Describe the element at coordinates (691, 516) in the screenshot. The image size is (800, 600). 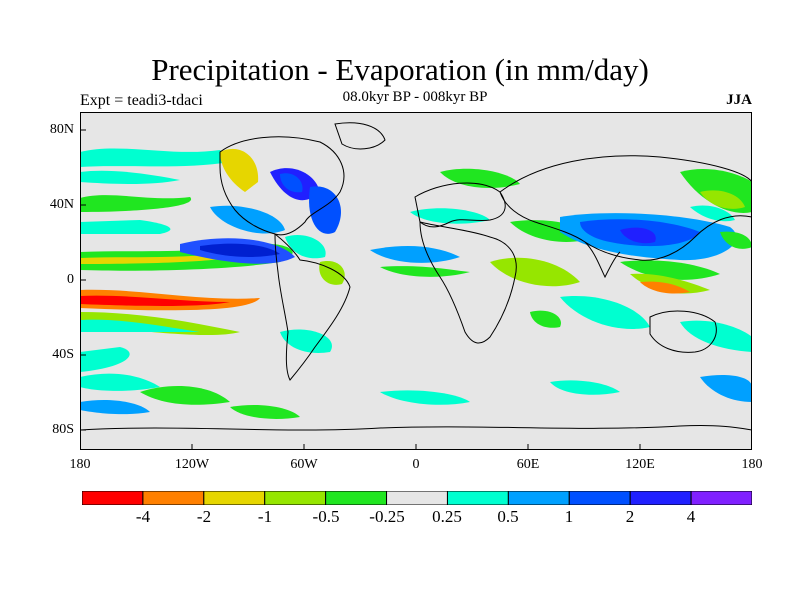
I see `colorbar-label: 4` at that location.